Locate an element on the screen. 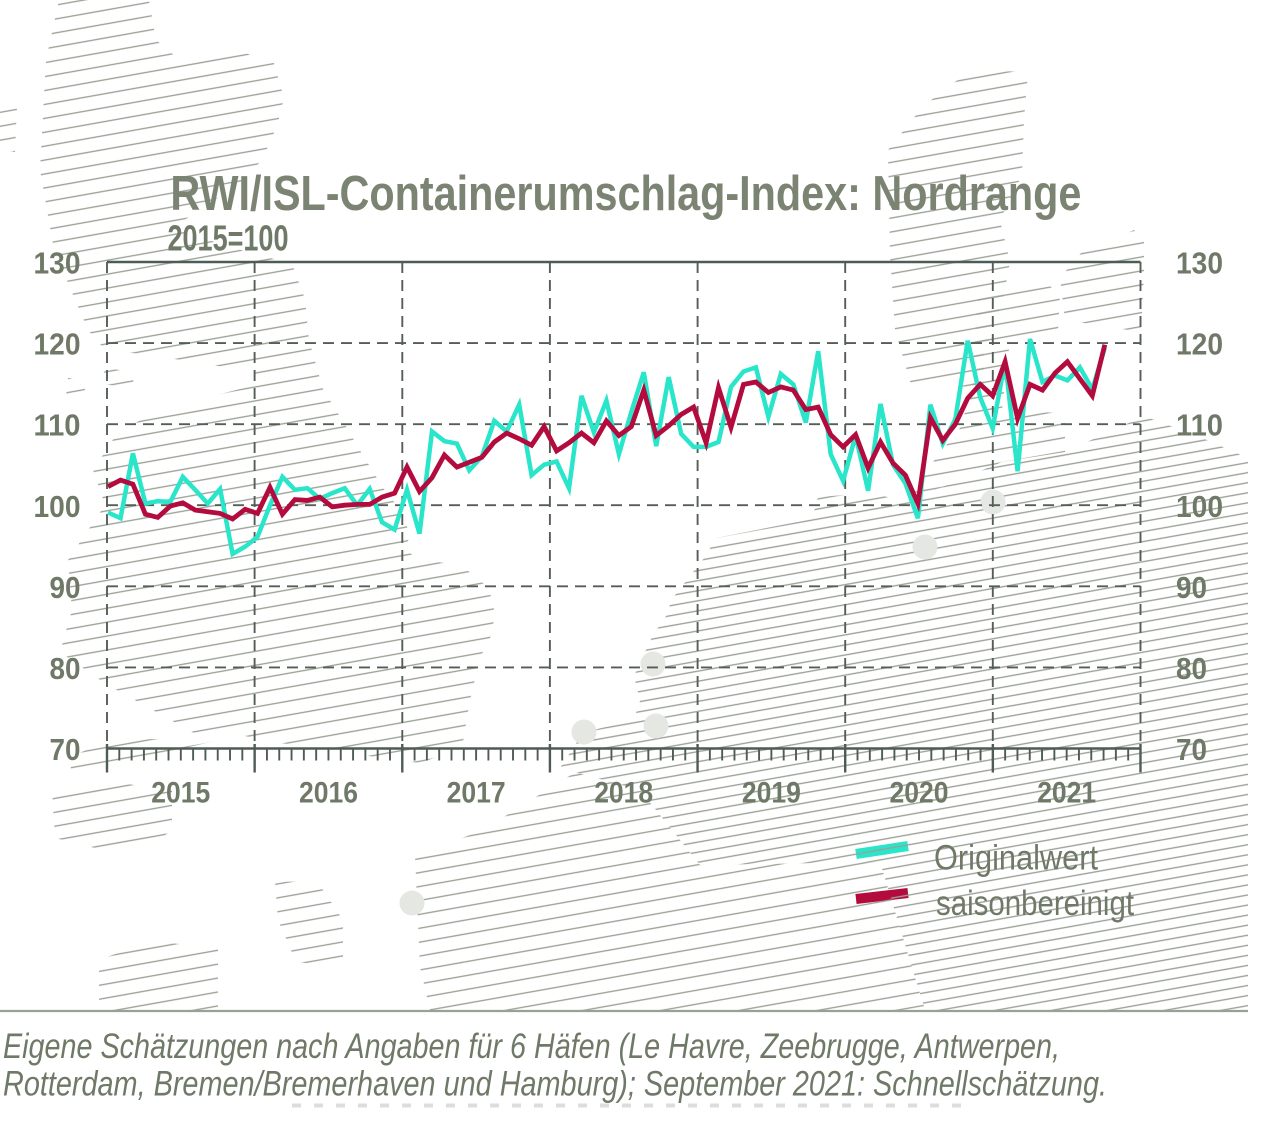 This screenshot has height=1132, width=1271. svg-text: saisonbereinigt is located at coordinates (1035, 903).